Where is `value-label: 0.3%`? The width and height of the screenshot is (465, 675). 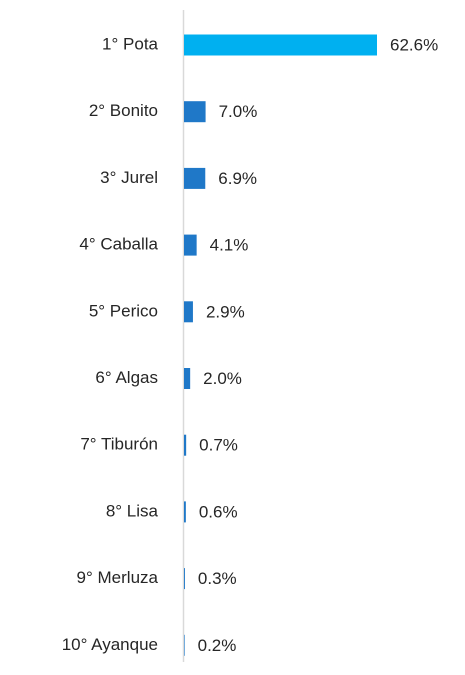 value-label: 0.3% is located at coordinates (217, 578).